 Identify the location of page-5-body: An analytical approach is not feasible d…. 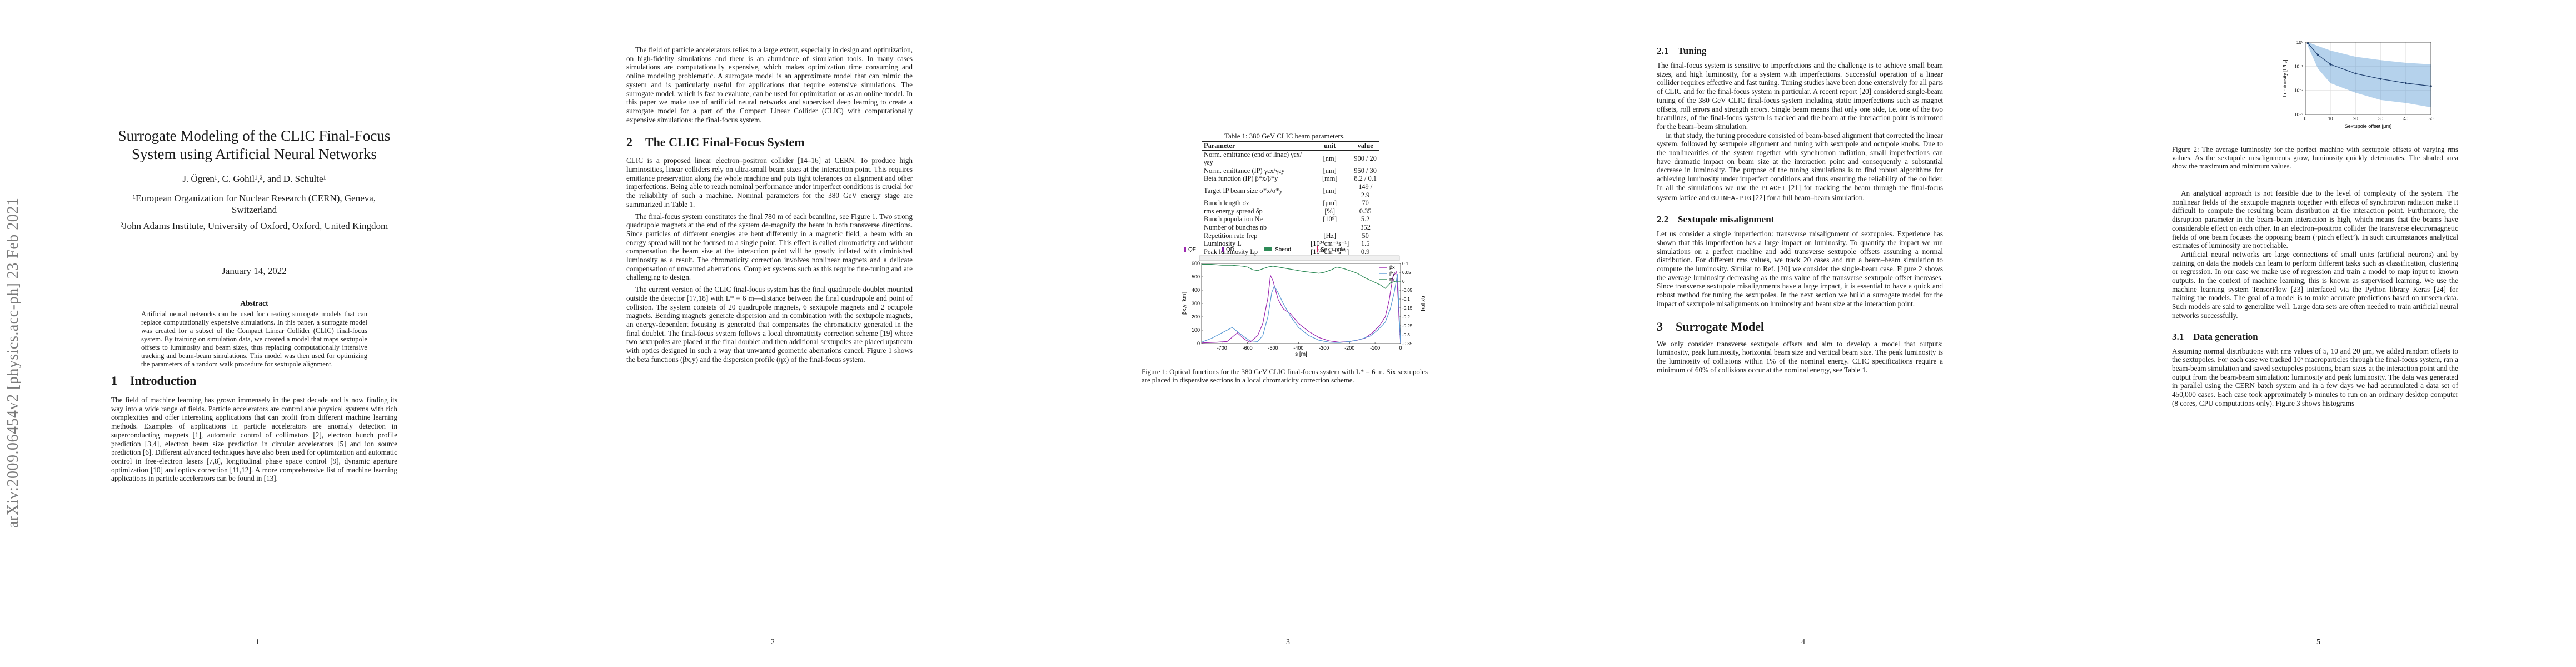
(2315, 298).